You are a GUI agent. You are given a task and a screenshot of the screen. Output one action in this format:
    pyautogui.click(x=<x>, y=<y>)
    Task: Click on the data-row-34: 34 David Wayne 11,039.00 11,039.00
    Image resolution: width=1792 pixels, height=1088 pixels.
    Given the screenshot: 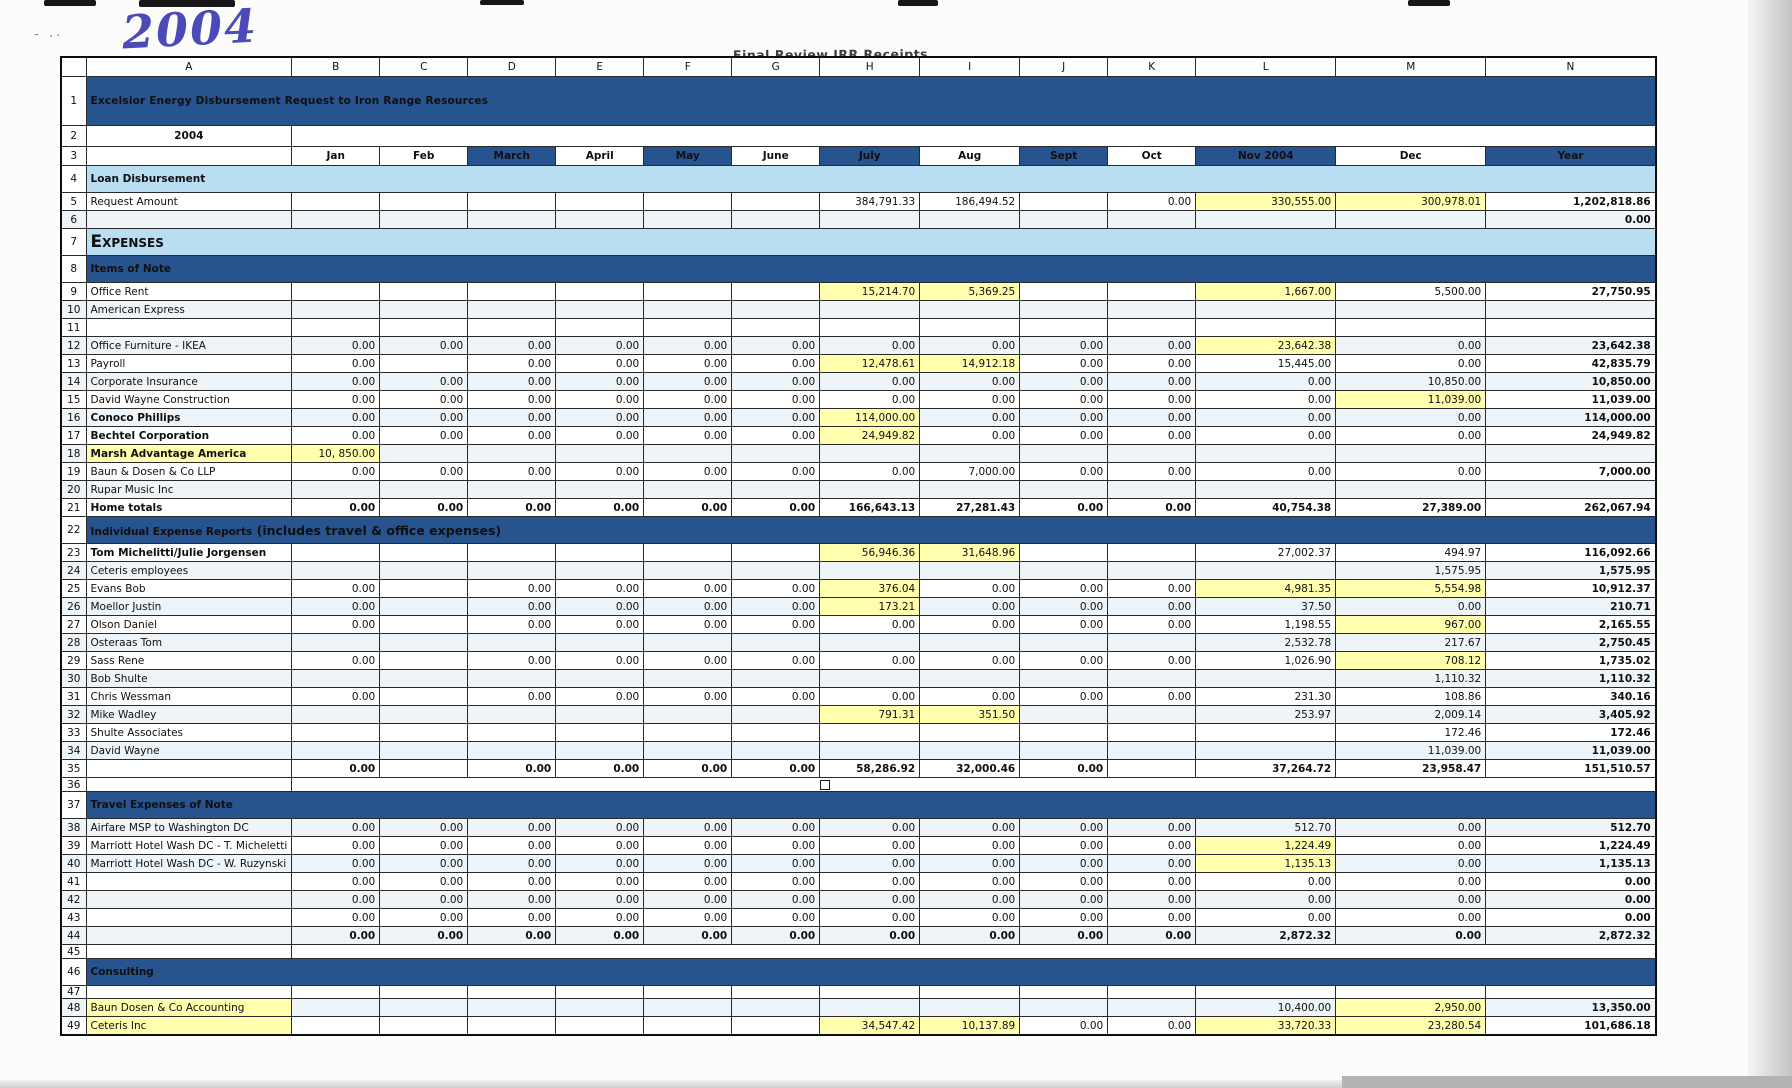 What is the action you would take?
    pyautogui.click(x=858, y=750)
    